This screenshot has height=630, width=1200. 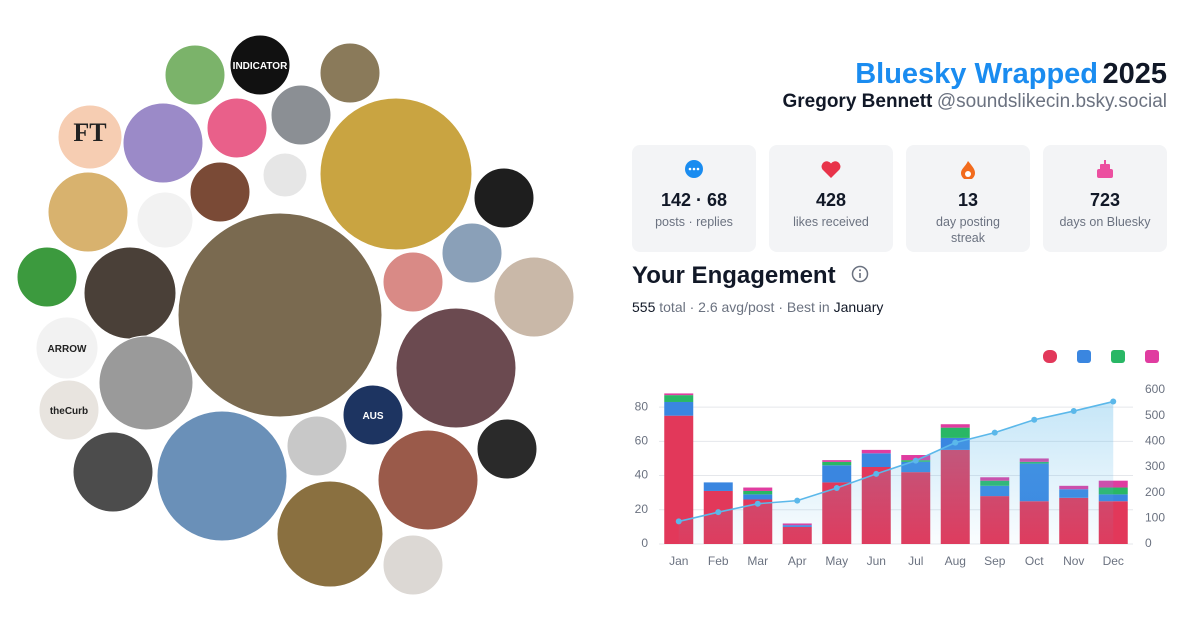 I want to click on avatar-label: FT, so click(x=89, y=132).